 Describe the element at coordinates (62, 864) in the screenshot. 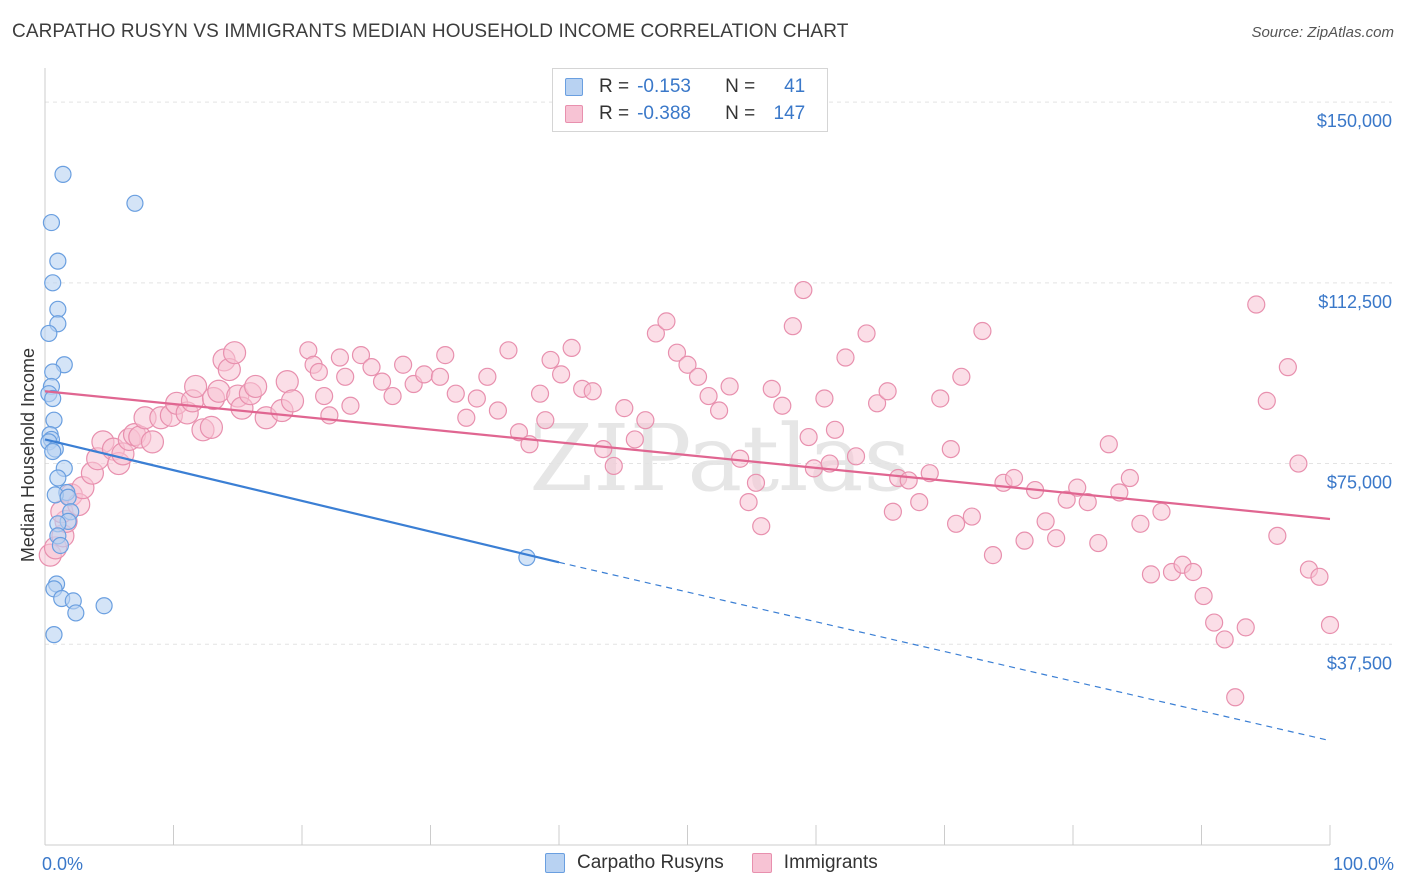

I see `x-tick-label: 0.0%` at that location.